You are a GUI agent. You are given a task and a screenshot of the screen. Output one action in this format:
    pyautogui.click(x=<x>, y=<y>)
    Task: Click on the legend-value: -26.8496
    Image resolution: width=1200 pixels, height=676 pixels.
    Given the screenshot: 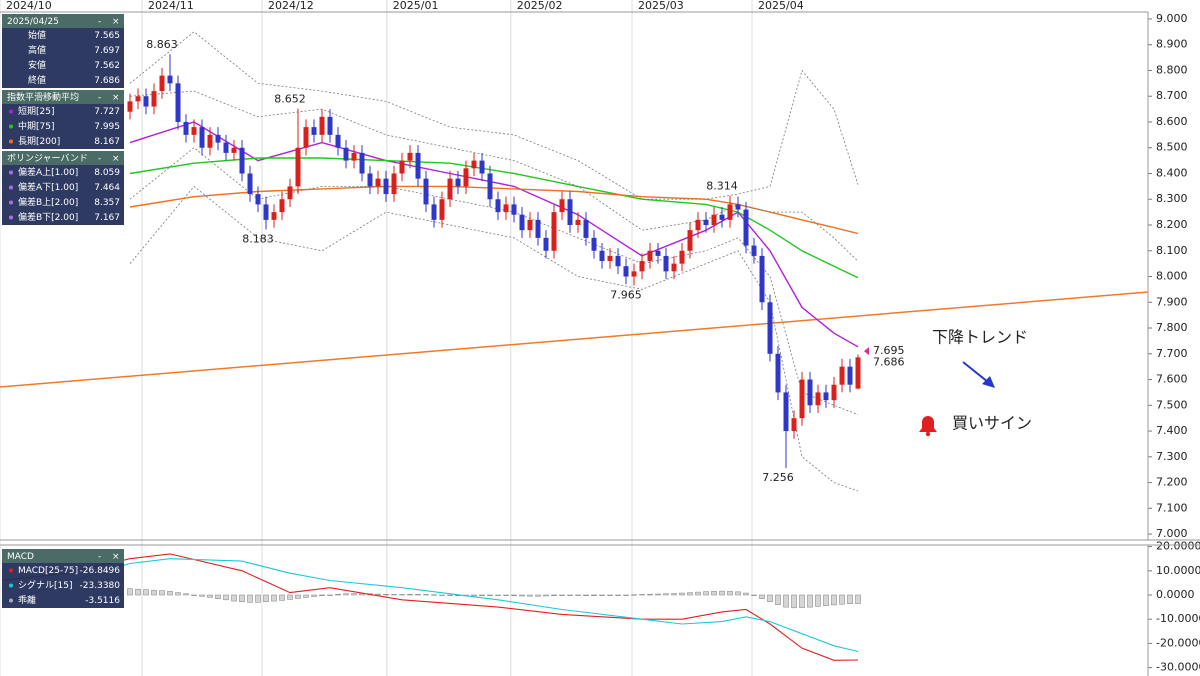 What is the action you would take?
    pyautogui.click(x=100, y=571)
    